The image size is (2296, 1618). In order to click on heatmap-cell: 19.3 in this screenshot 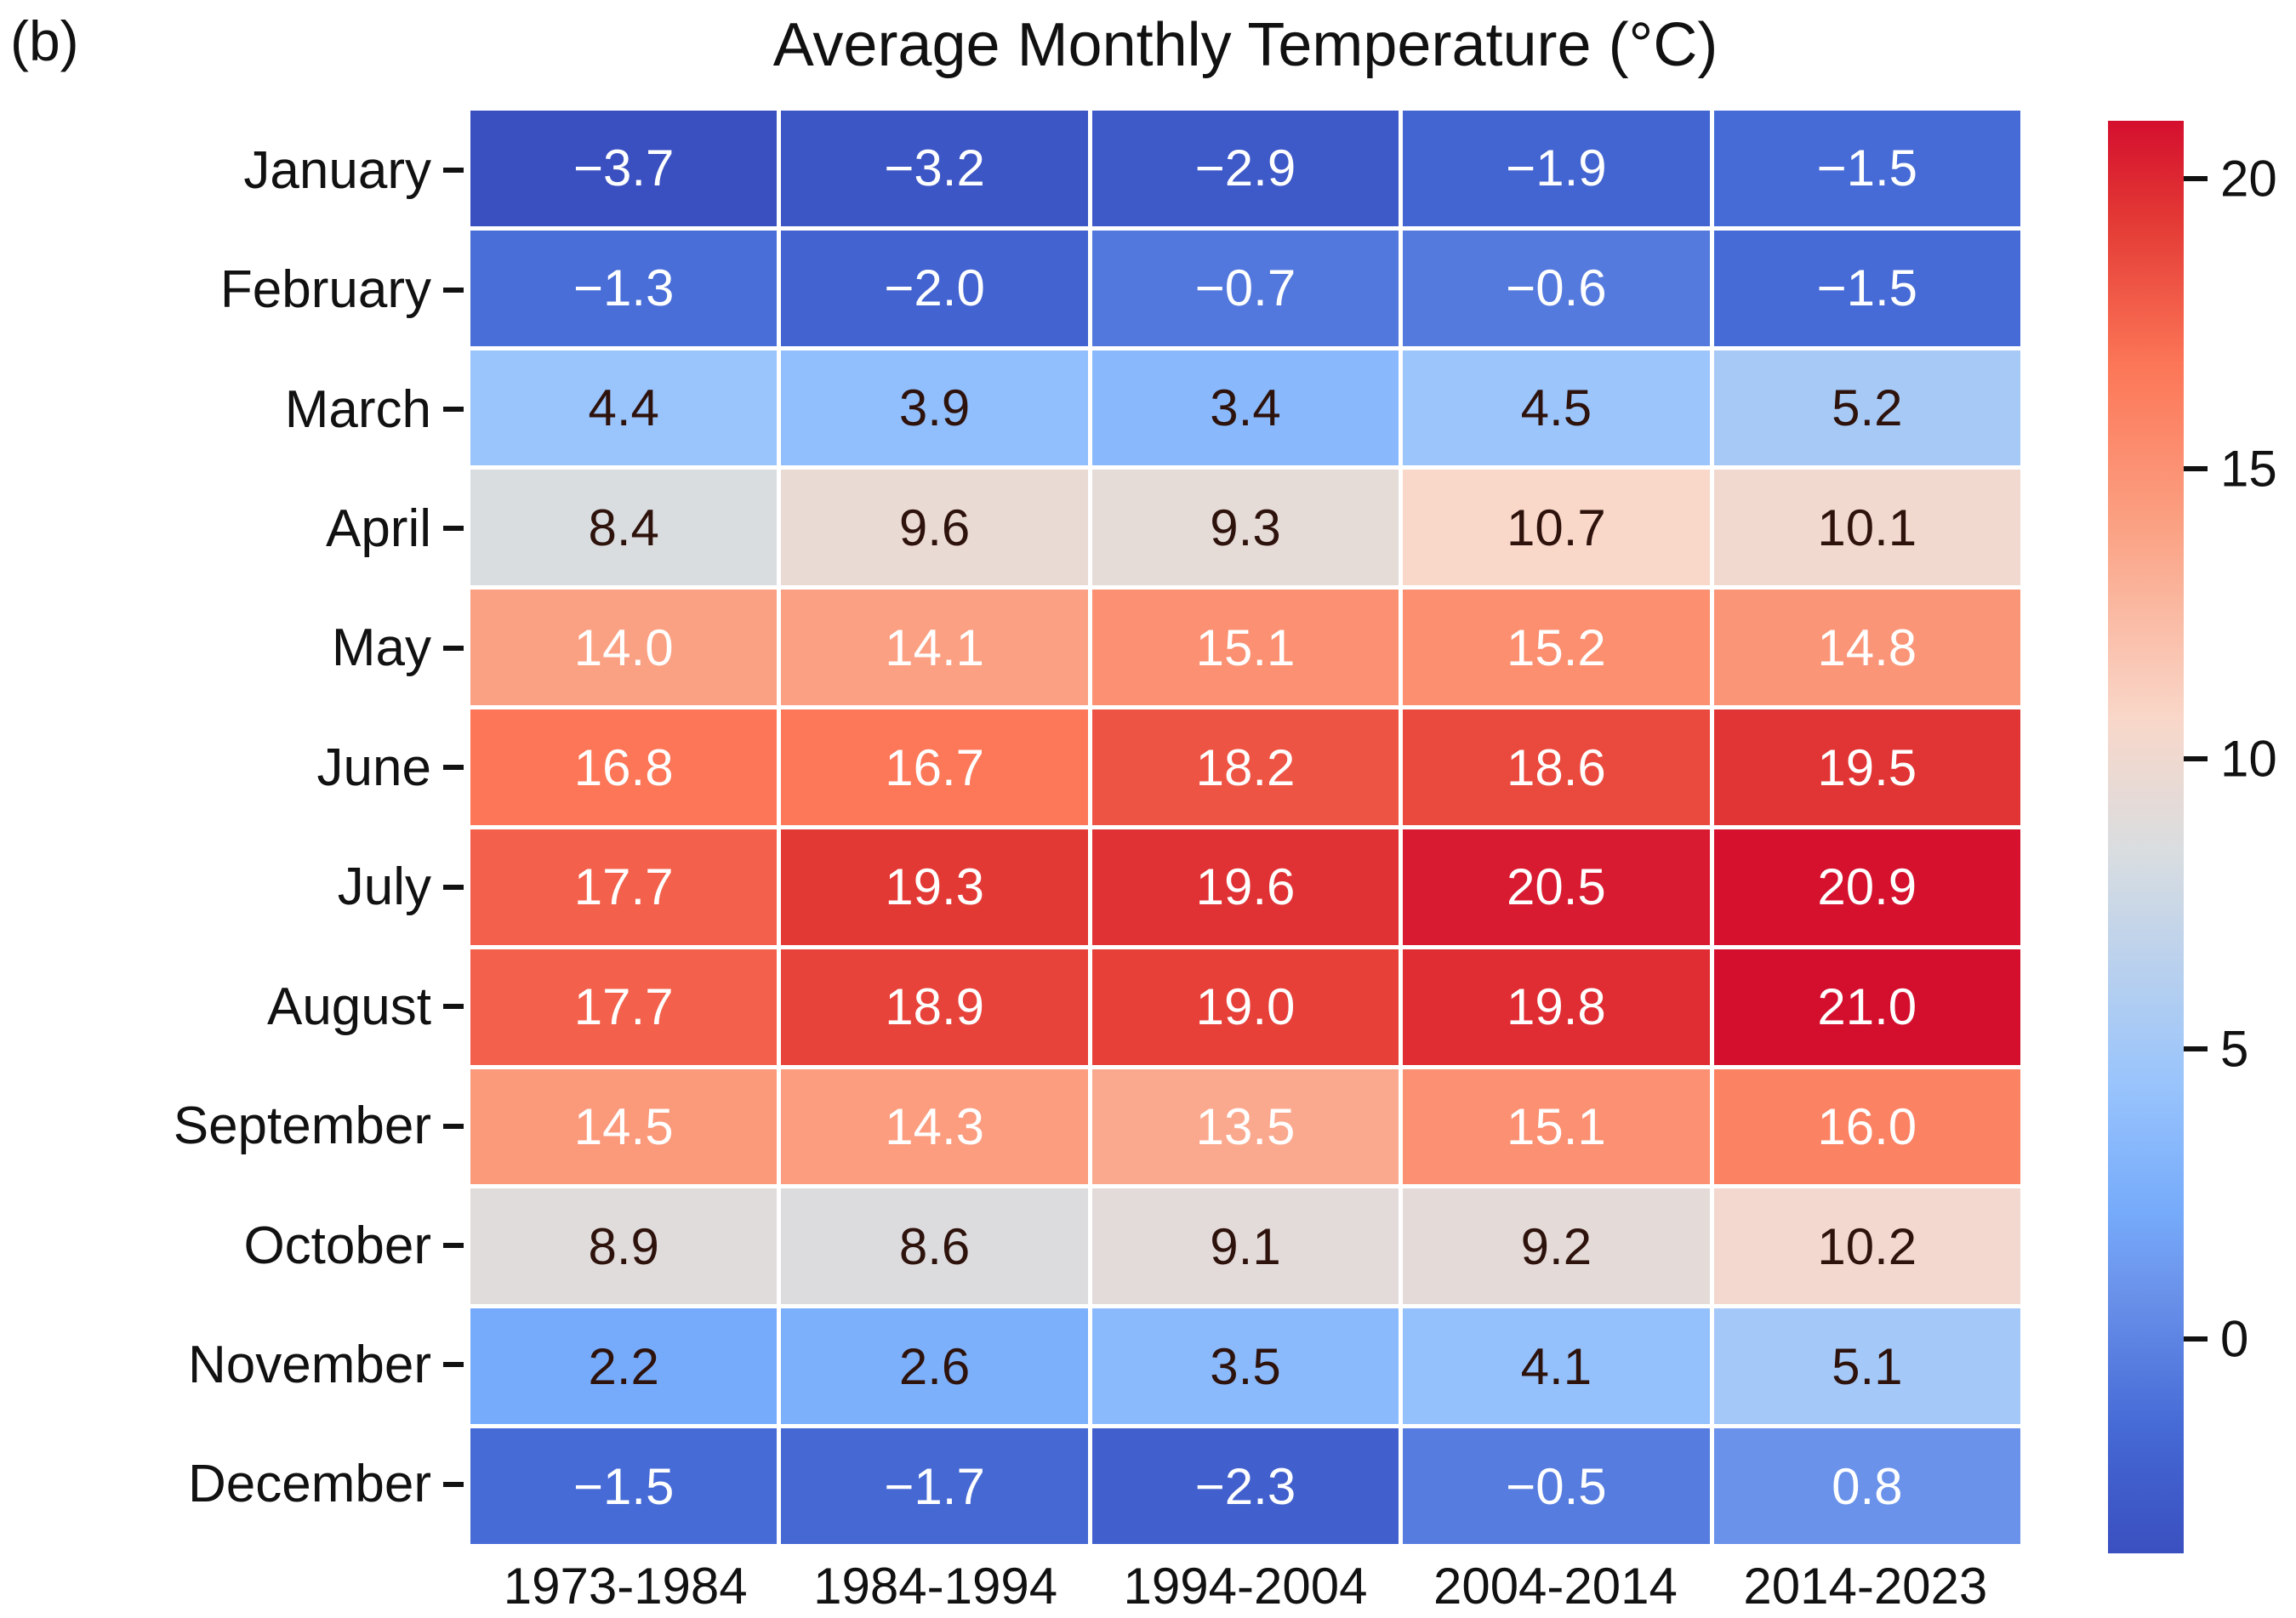, I will do `click(934, 887)`.